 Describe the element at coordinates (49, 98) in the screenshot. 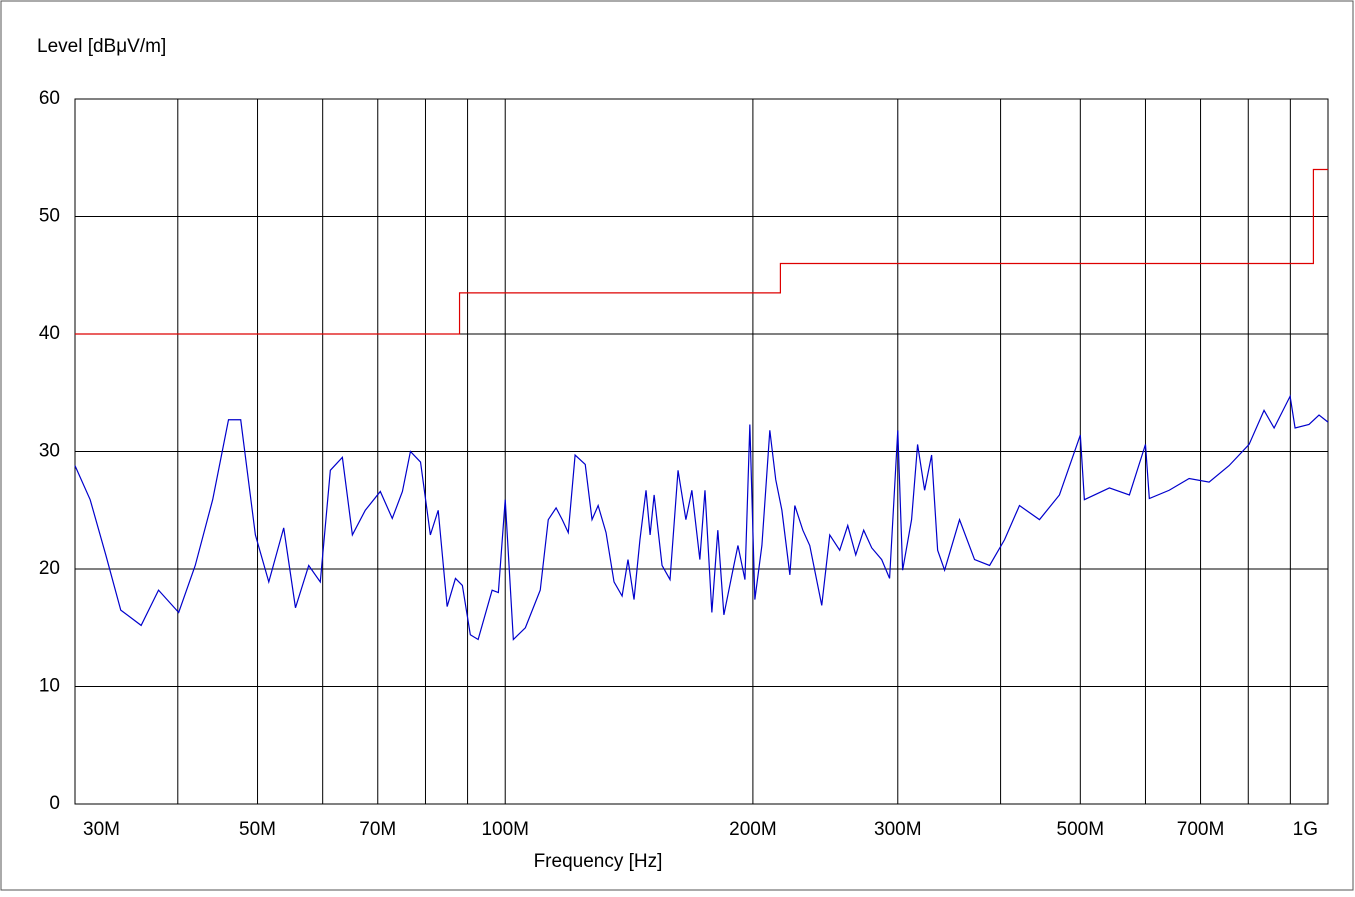

I see `y-tick-label: 60` at that location.